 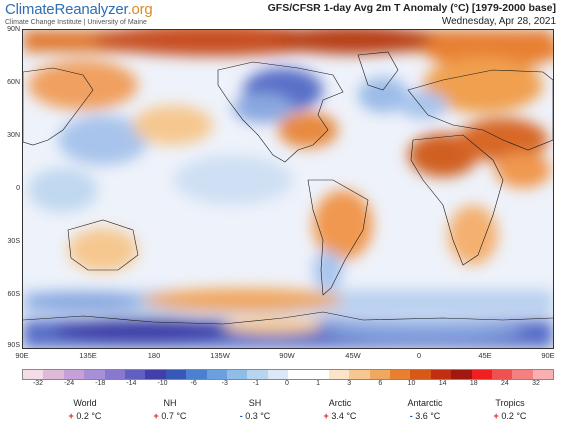 I want to click on scale-label: 14, so click(x=442, y=383).